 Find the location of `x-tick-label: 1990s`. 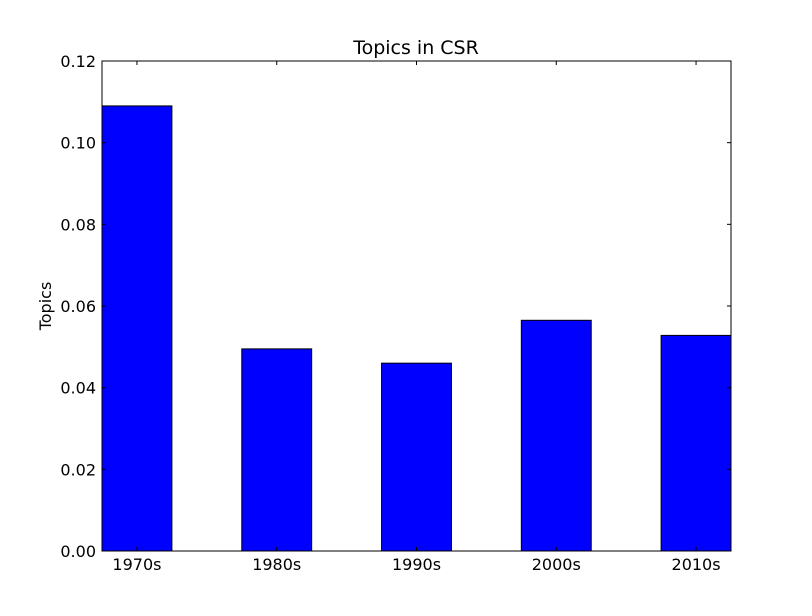

x-tick-label: 1990s is located at coordinates (416, 564).